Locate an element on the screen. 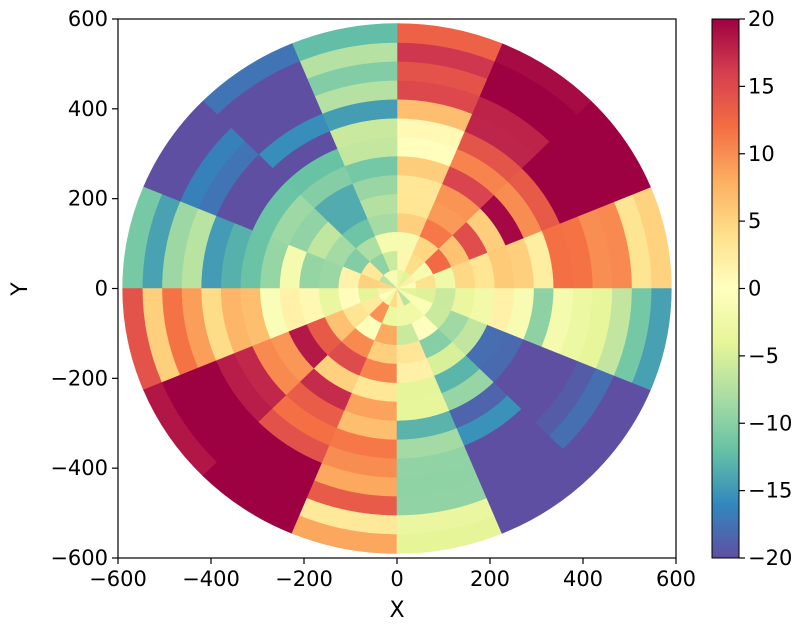  x-tick-label: −200 is located at coordinates (304, 579).